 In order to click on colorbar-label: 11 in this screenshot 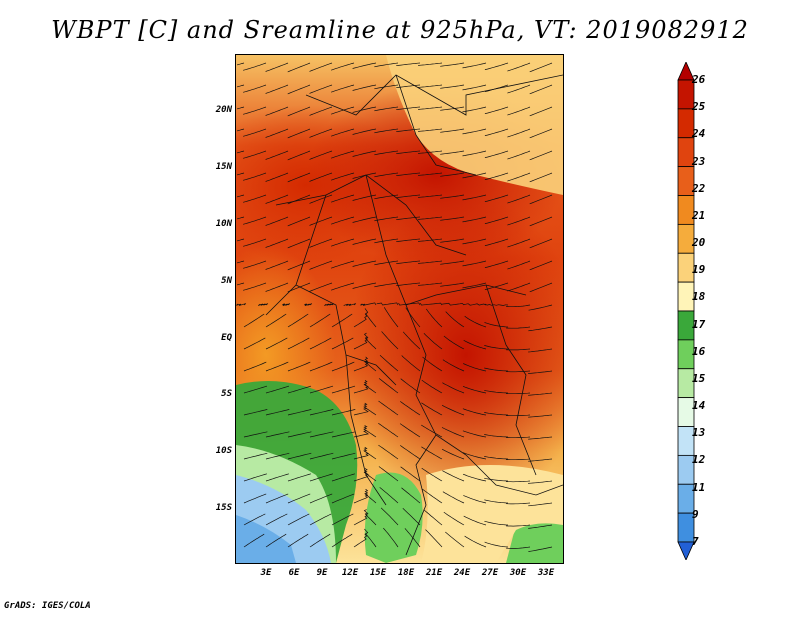, I will do `click(699, 487)`.